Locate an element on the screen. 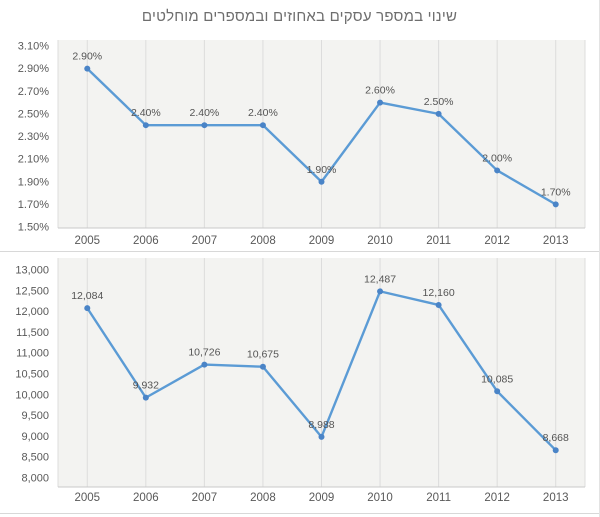  y-axis-tick-label: 2.10% is located at coordinates (33, 160).